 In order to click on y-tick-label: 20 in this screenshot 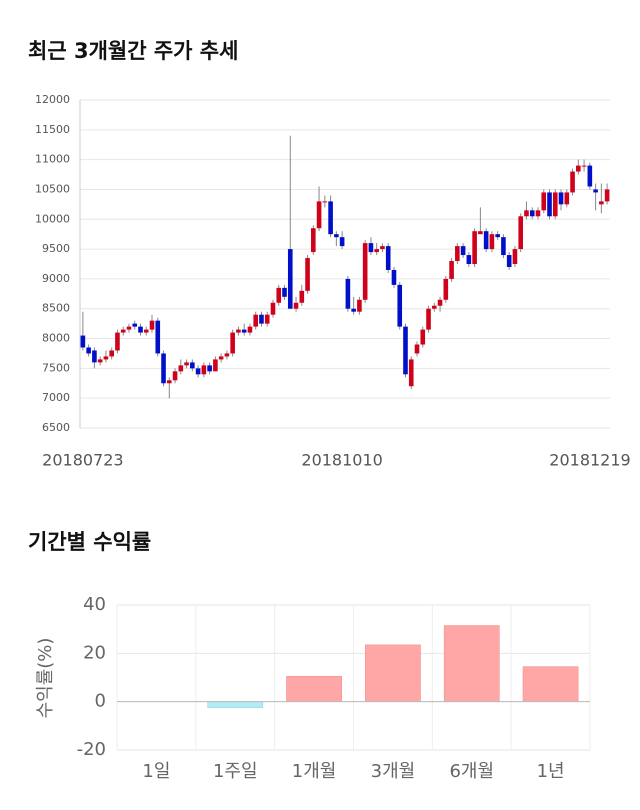, I will do `click(94, 652)`.